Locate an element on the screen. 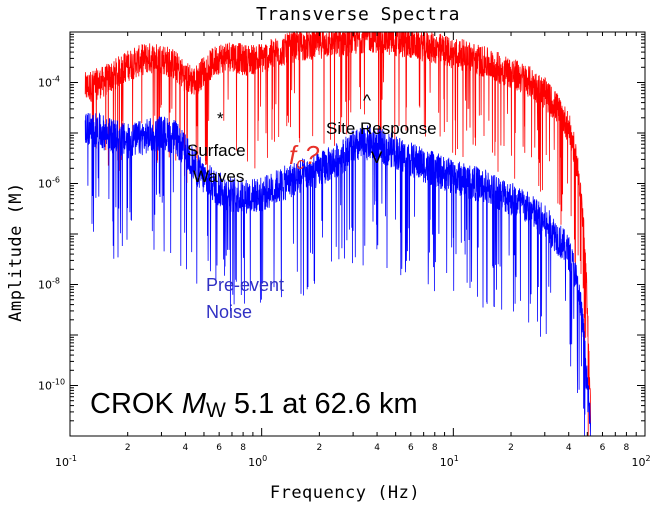 The height and width of the screenshot is (507, 653). y-major-tick-label: 10⁻⁸ is located at coordinates (49, 284).